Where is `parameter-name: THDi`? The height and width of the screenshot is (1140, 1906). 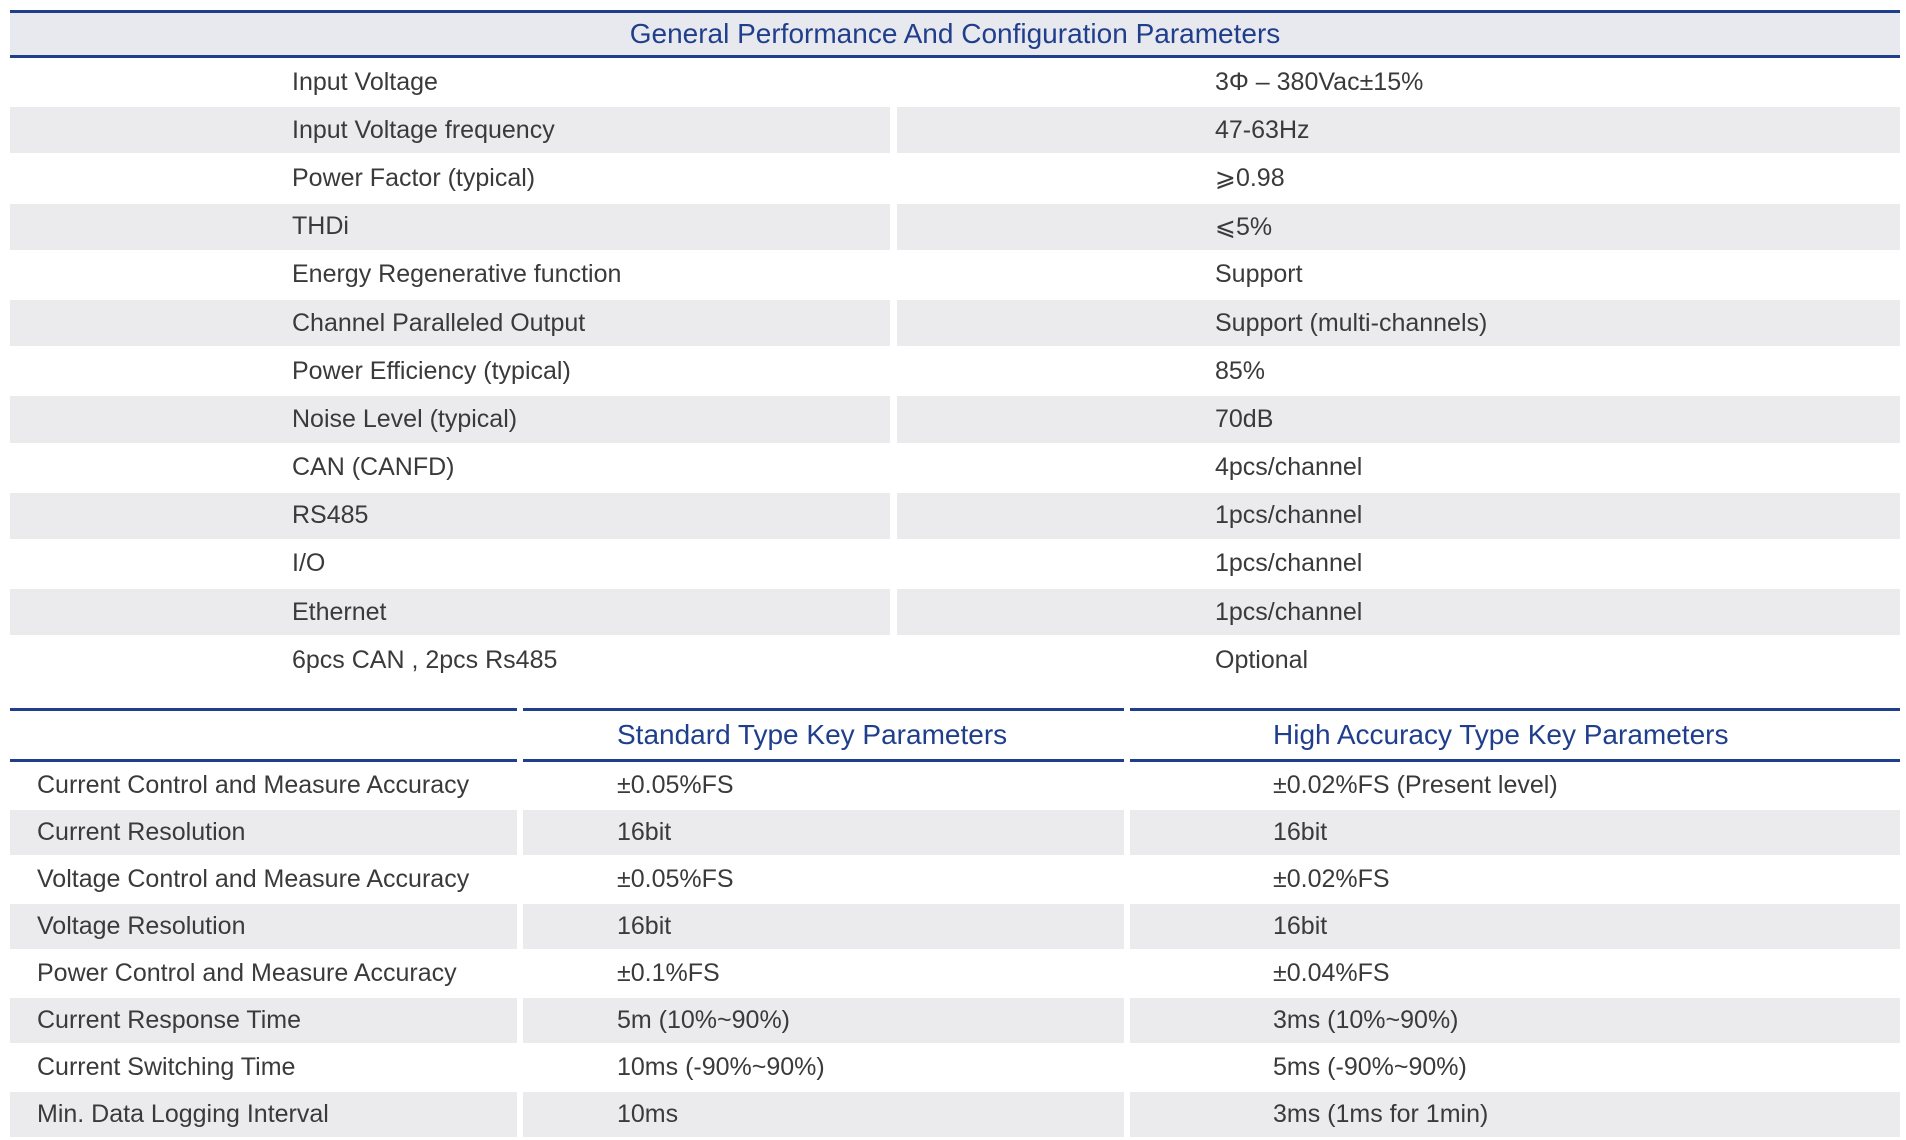
parameter-name: THDi is located at coordinates (450, 226).